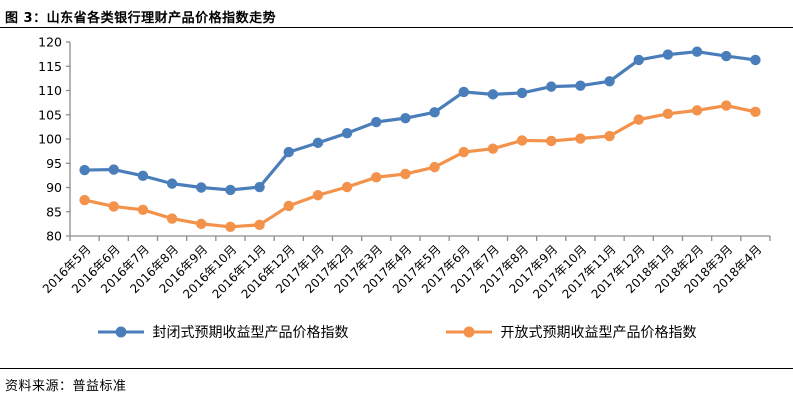 The width and height of the screenshot is (793, 402). Describe the element at coordinates (54, 211) in the screenshot. I see `svg-text: 85` at that location.